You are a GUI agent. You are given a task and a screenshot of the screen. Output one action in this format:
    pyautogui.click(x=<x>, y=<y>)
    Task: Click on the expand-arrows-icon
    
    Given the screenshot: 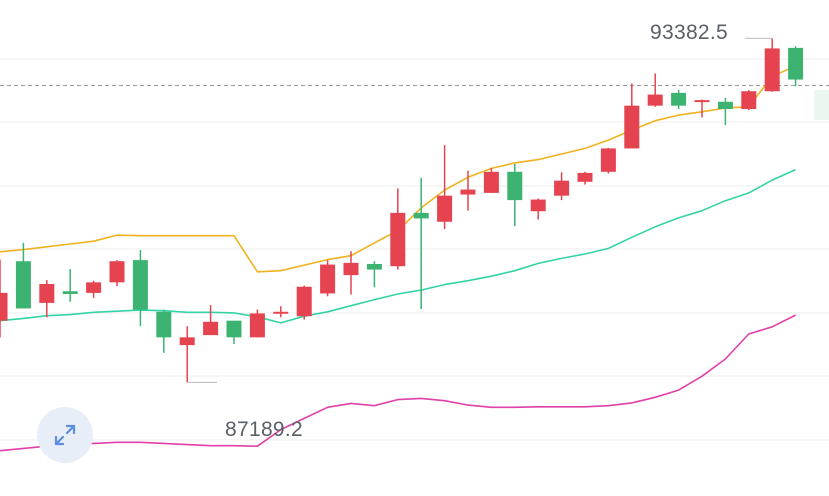 What is the action you would take?
    pyautogui.click(x=65, y=435)
    